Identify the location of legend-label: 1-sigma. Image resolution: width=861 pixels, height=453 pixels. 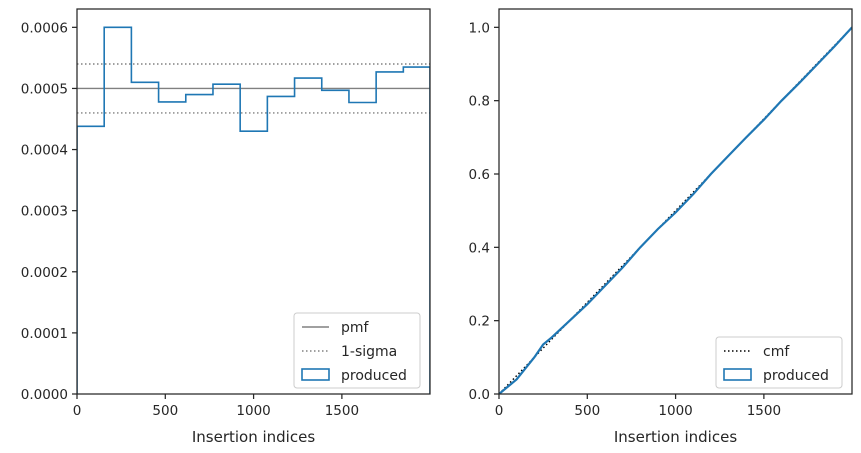
(369, 352).